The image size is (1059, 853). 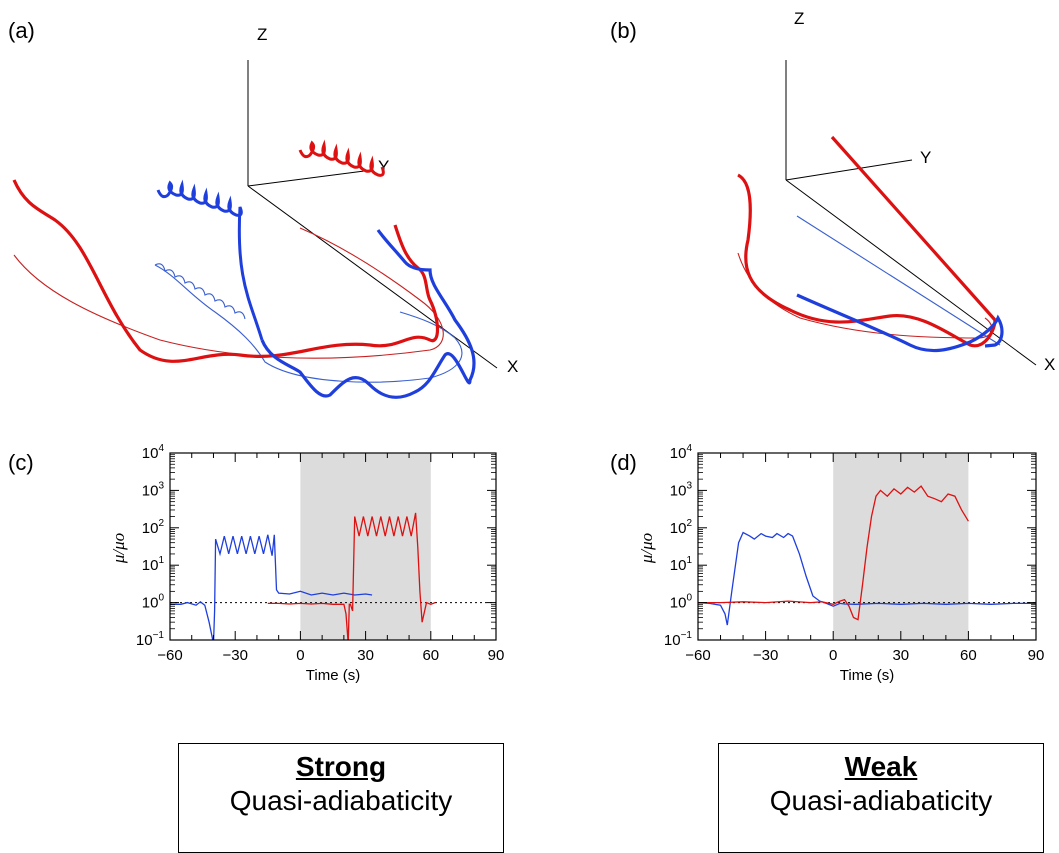 I want to click on panel-d-plot-frame, so click(x=867, y=546).